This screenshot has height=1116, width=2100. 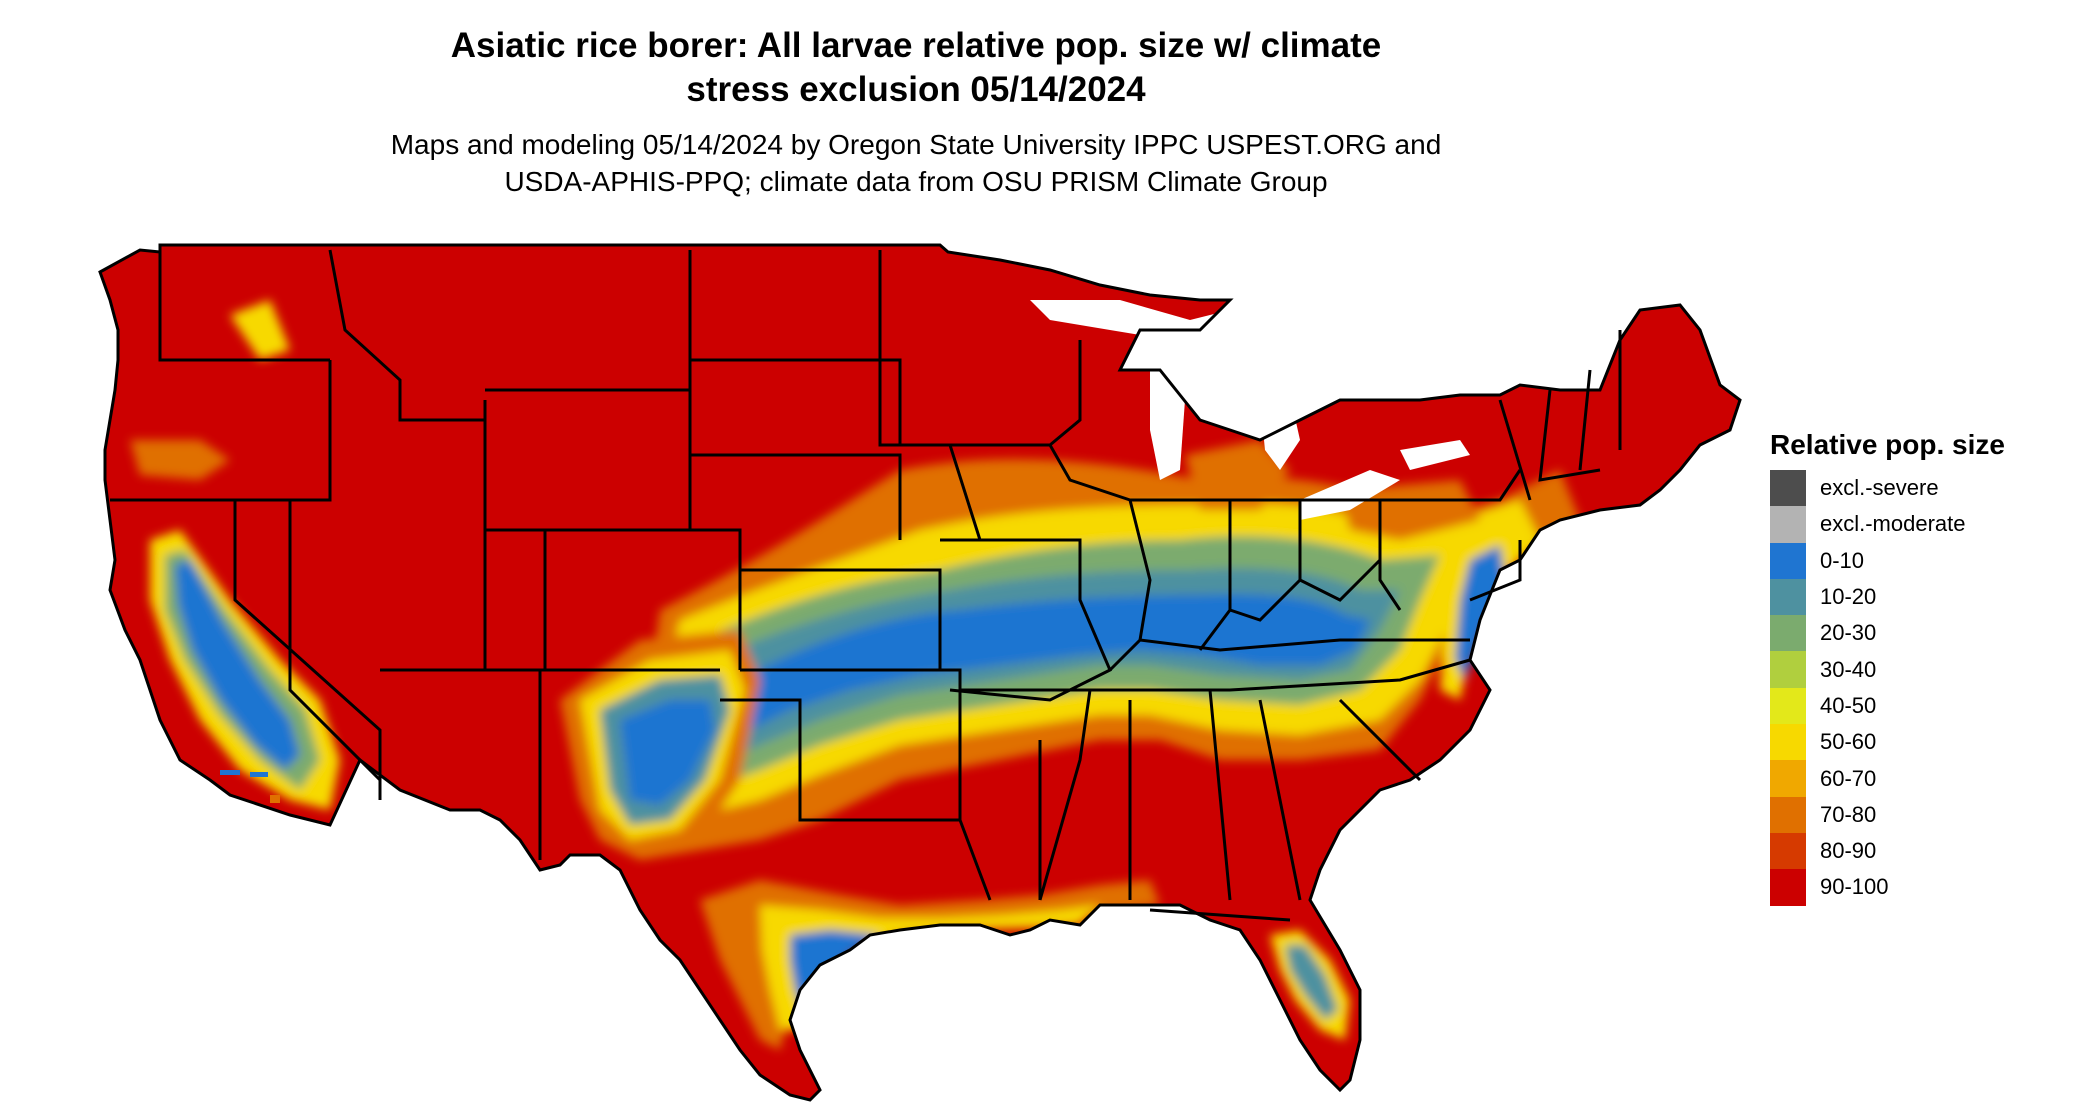 I want to click on legend-item: excl.-moderate, so click(x=1887, y=524).